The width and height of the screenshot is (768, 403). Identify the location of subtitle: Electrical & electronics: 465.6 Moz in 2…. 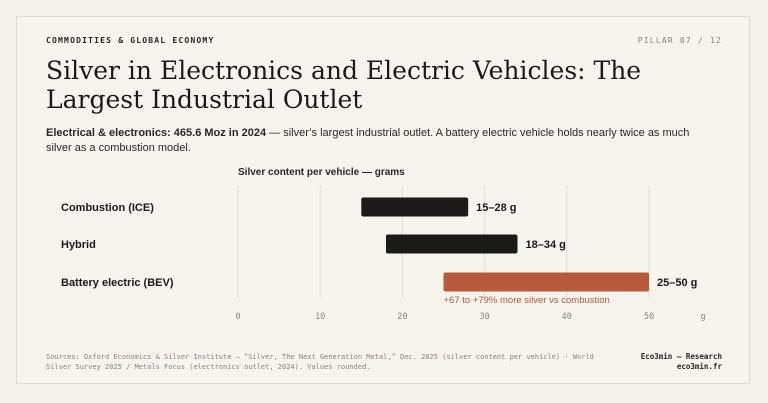
(371, 141).